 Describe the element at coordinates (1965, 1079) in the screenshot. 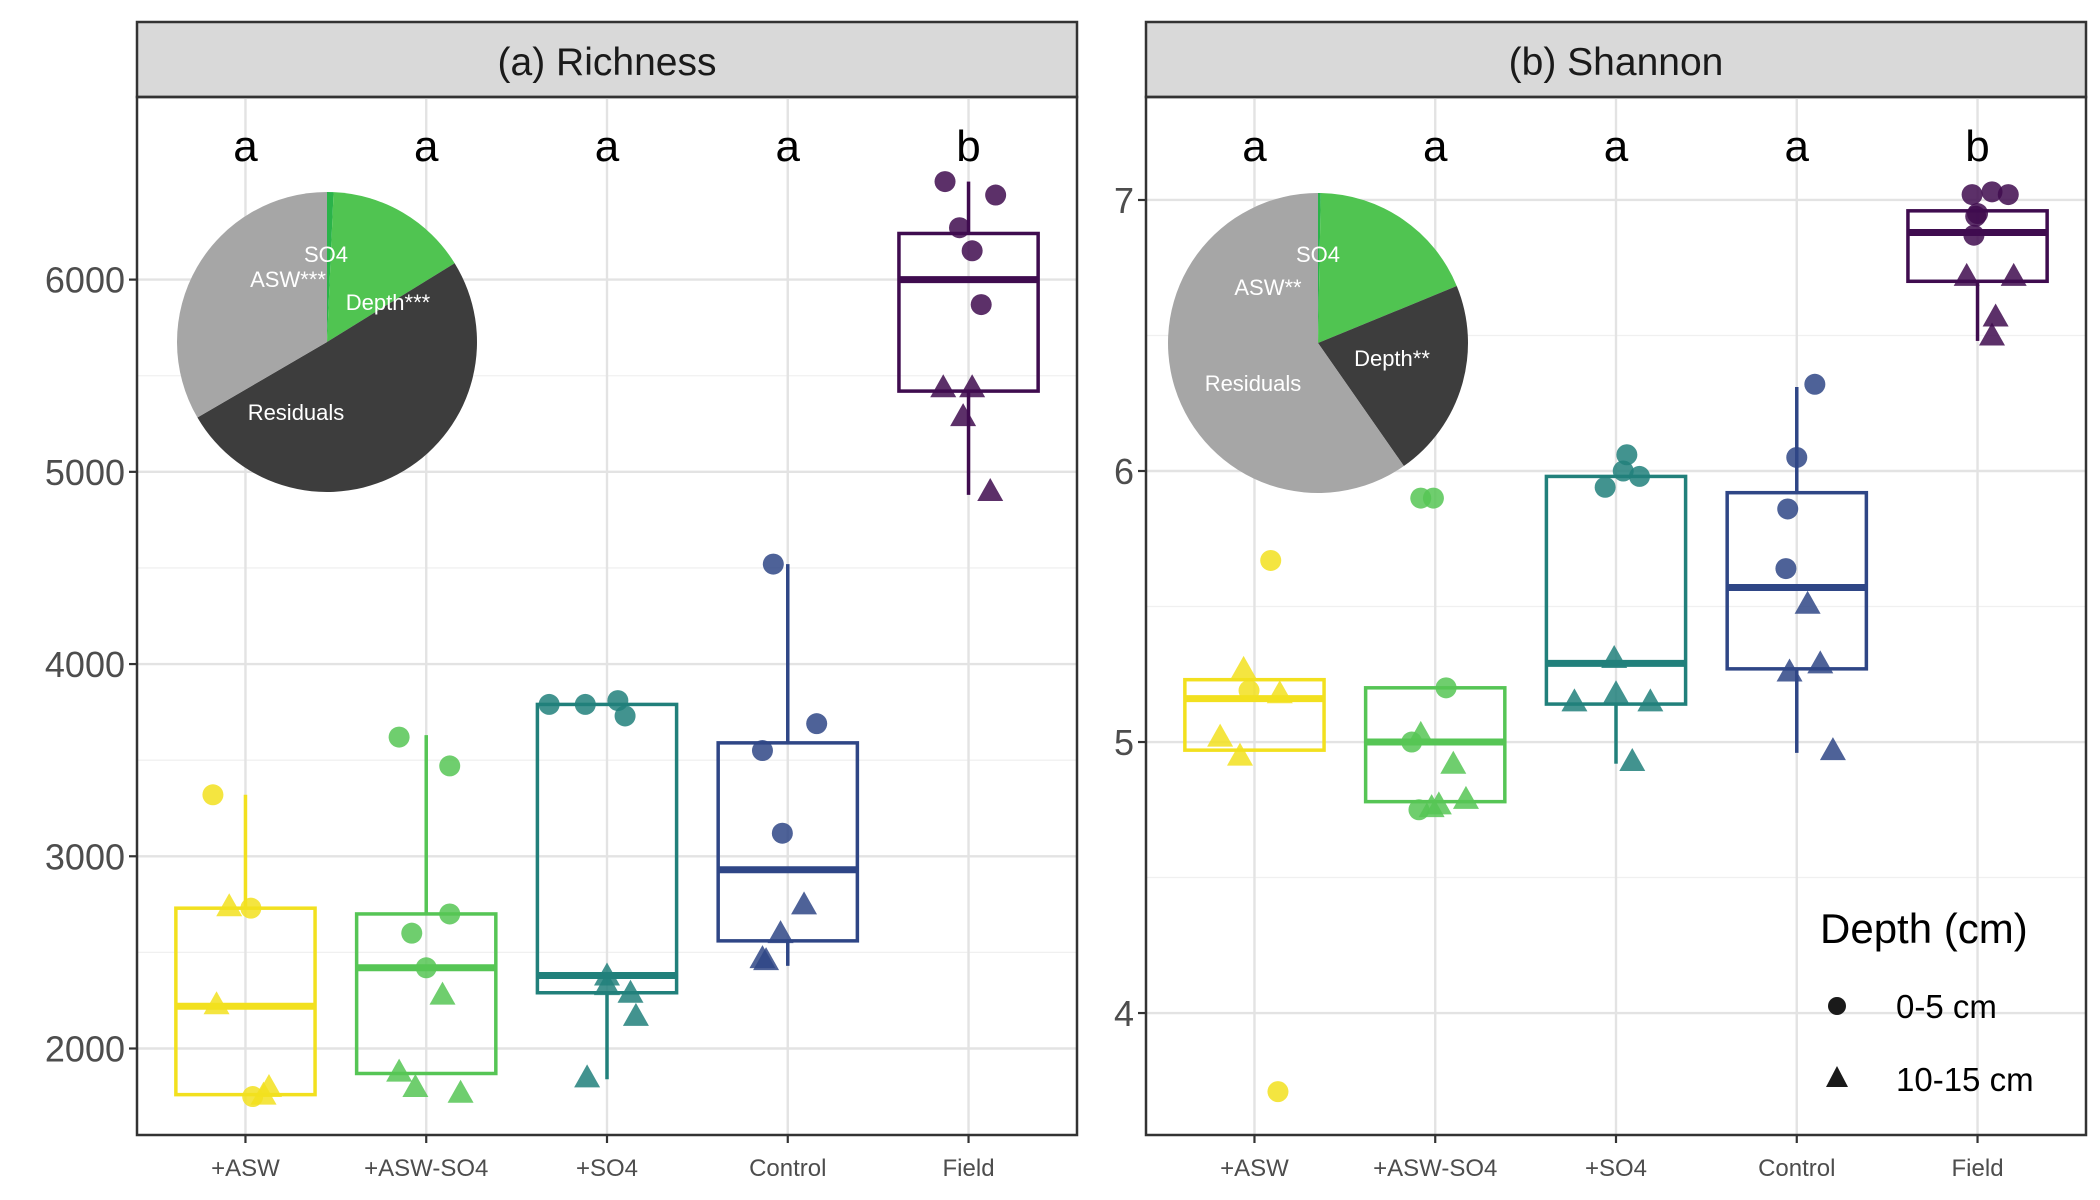

I see `legend-label-10-15: 10-15 cm` at that location.